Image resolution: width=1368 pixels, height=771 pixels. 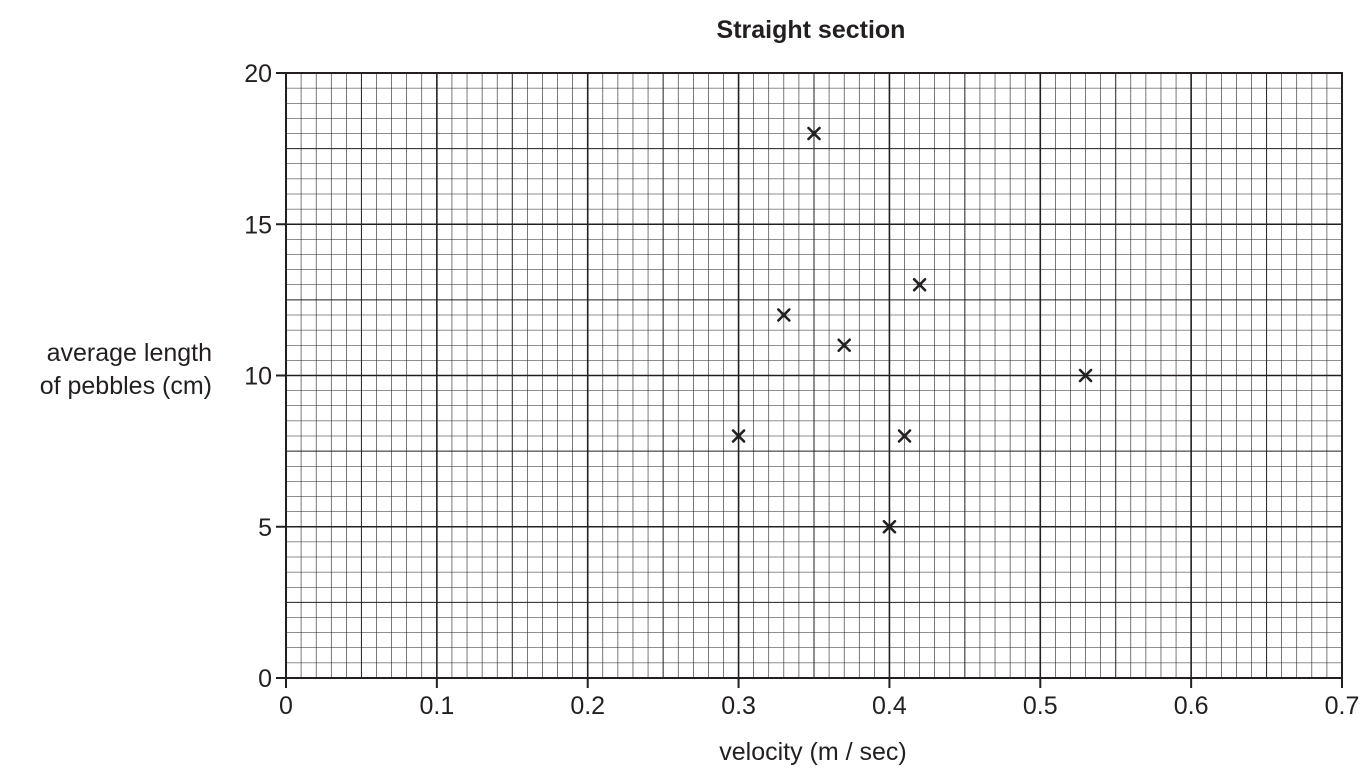 I want to click on y-tick-label: 5, so click(x=265, y=528).